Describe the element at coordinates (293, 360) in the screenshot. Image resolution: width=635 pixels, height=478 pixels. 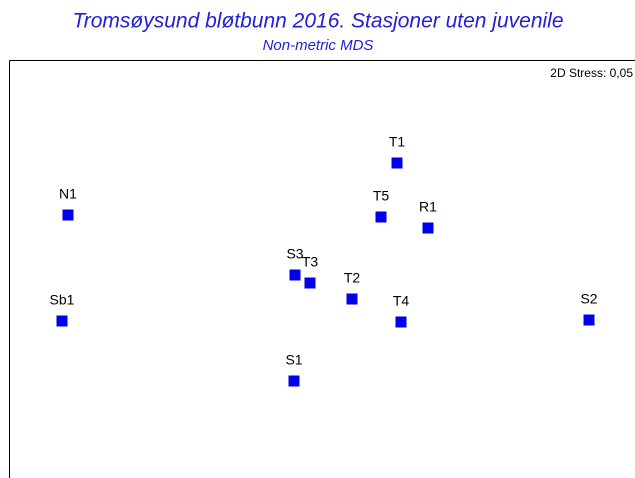
I see `point-label: S1` at that location.